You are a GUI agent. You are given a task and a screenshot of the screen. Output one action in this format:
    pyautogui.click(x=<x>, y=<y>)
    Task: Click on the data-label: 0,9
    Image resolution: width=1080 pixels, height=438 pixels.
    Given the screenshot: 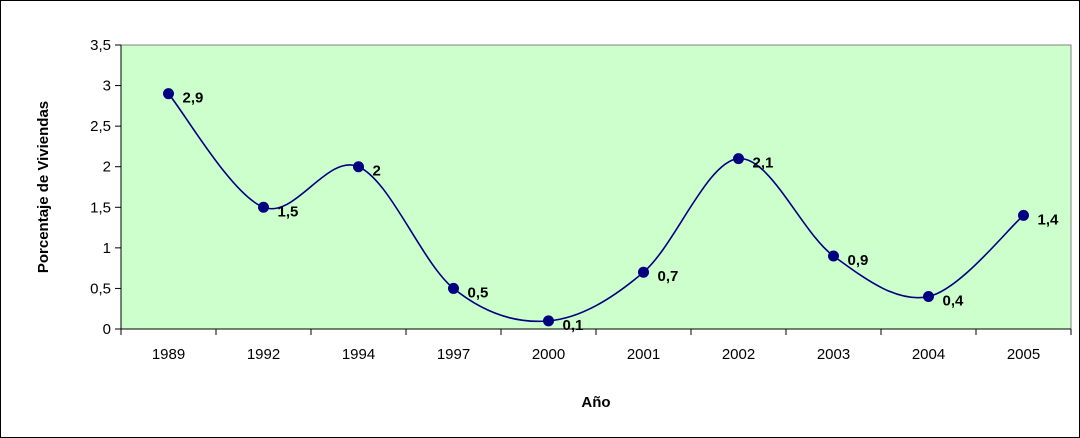 What is the action you would take?
    pyautogui.click(x=858, y=260)
    